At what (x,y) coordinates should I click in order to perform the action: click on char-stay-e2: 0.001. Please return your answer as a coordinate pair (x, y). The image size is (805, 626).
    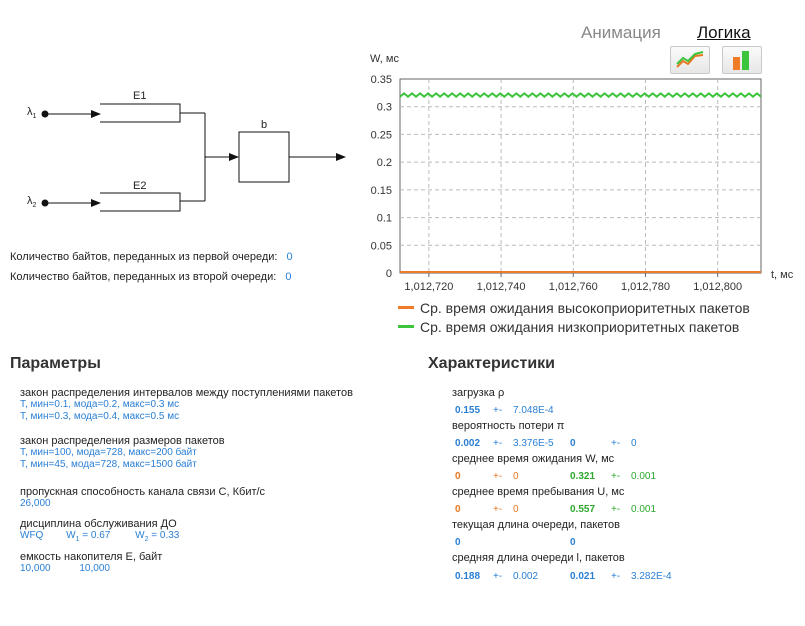
    Looking at the image, I should click on (643, 509).